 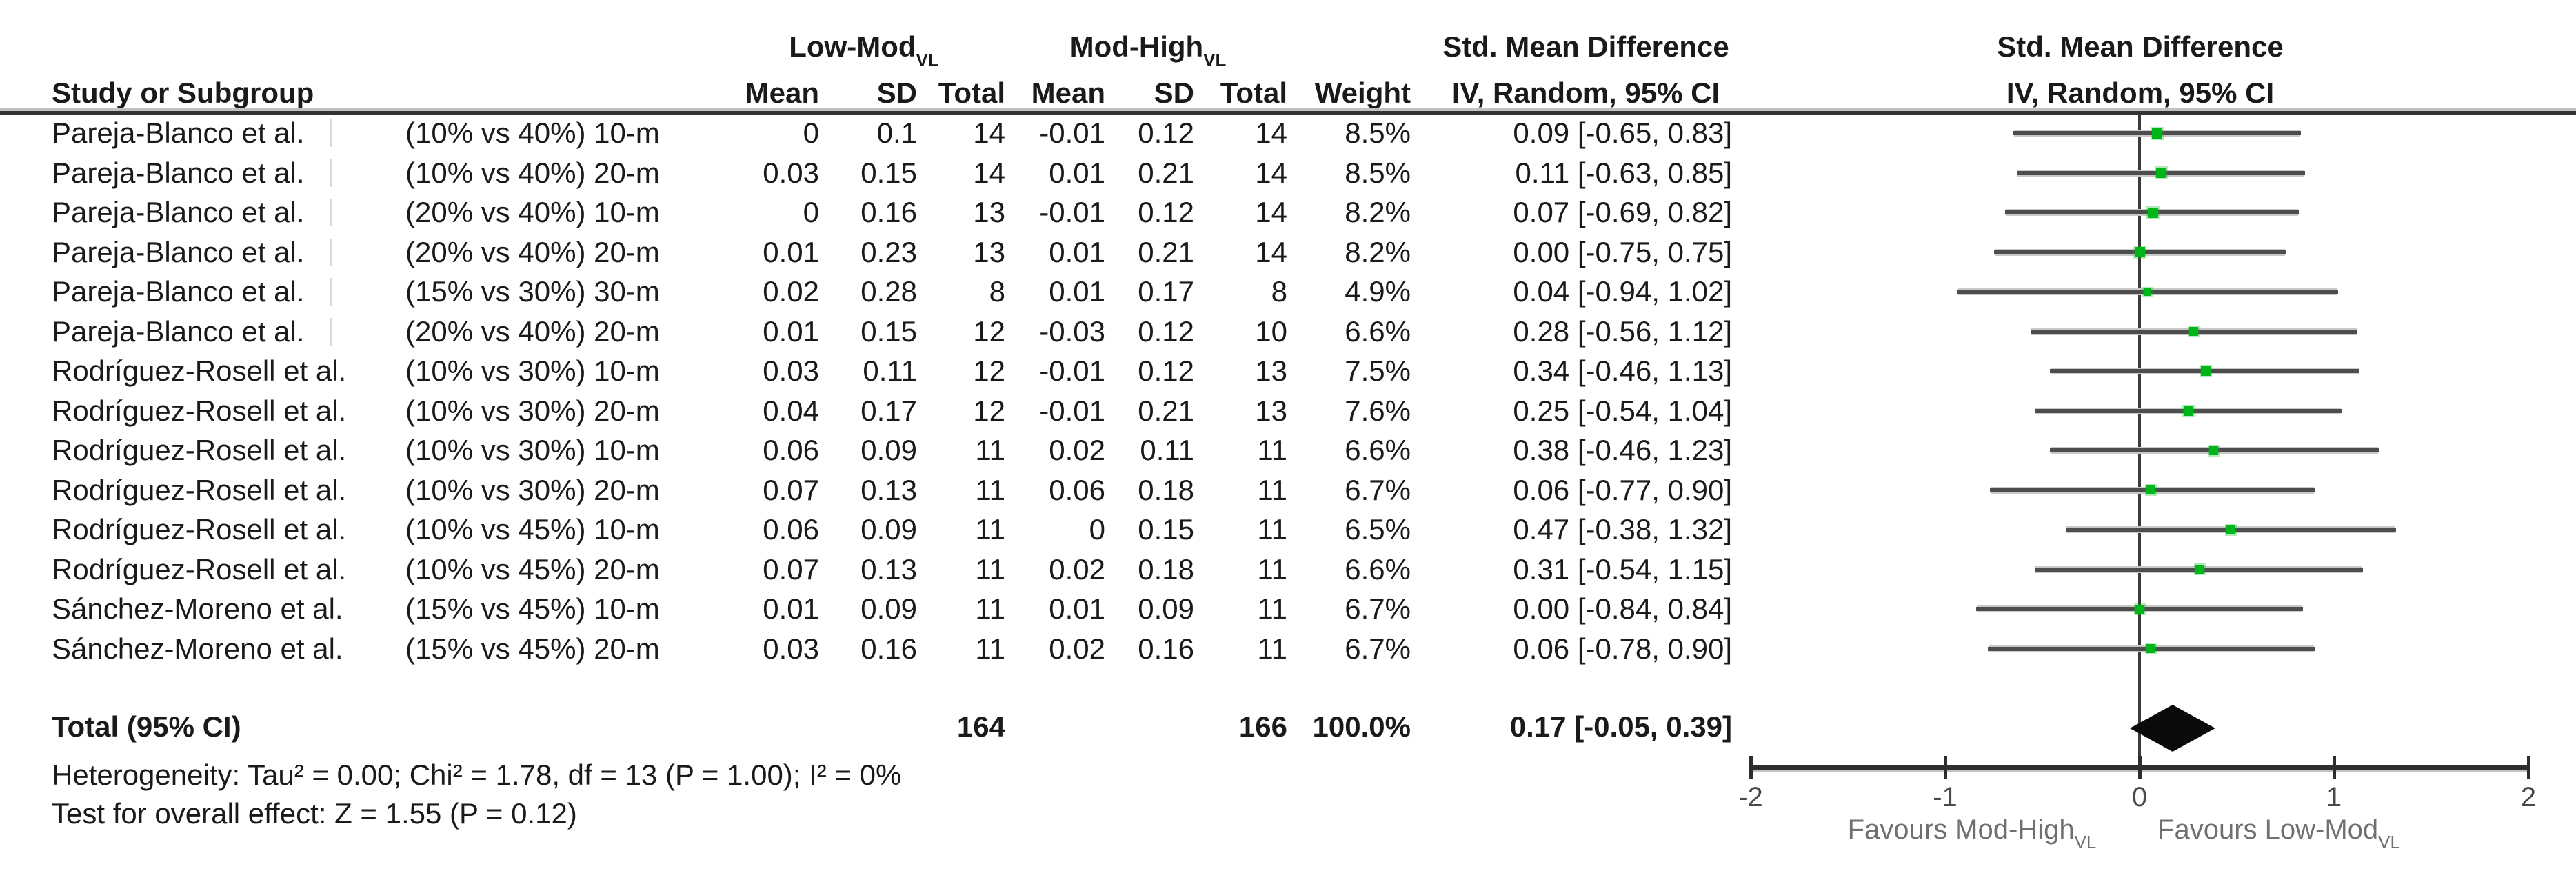 I want to click on group2-subscript: VL, so click(x=1215, y=60).